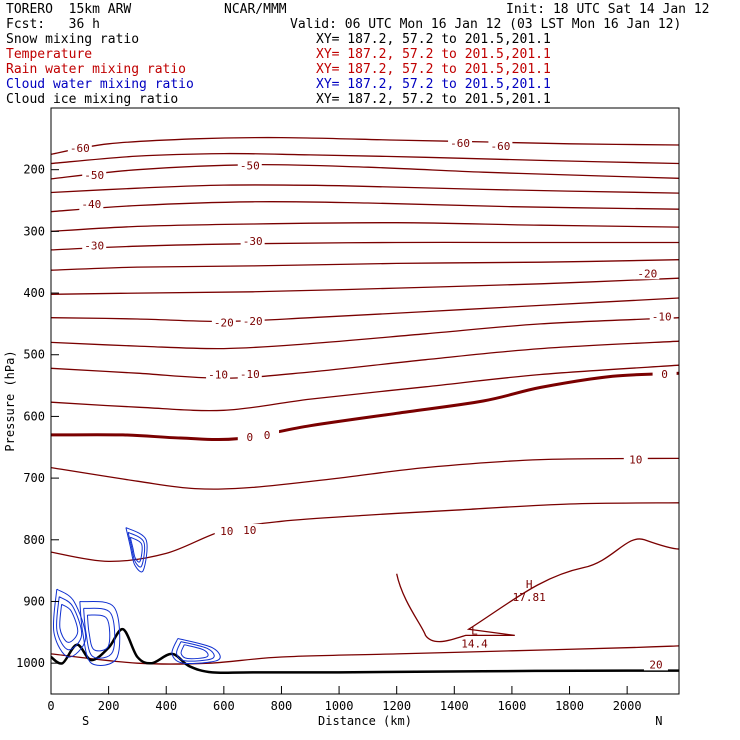 This screenshot has height=740, width=740. What do you see at coordinates (34, 478) in the screenshot?
I see `y-tick-label: 700` at bounding box center [34, 478].